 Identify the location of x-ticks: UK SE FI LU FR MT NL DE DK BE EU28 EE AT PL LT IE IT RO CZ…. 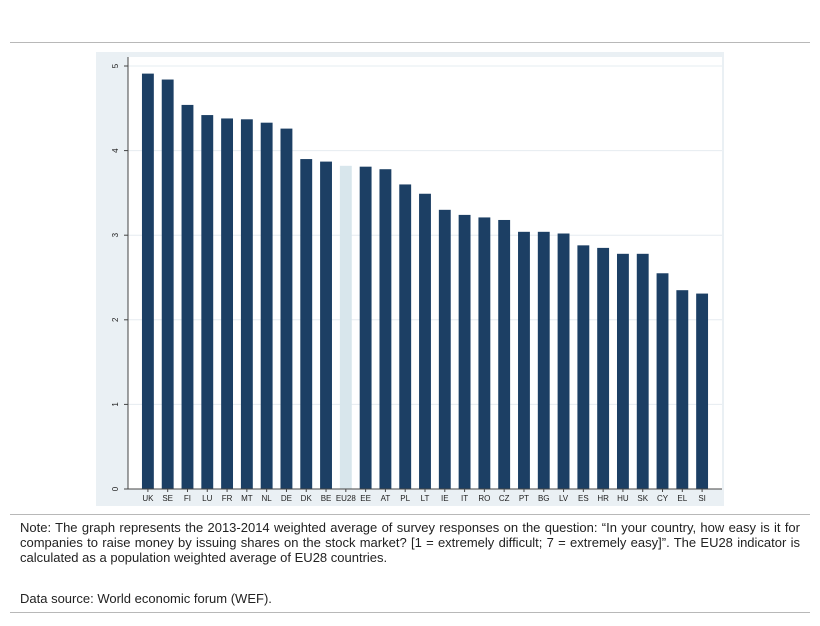
(424, 496).